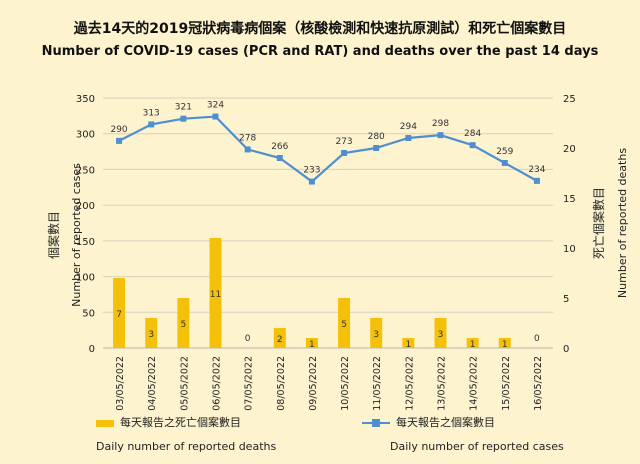 This screenshot has width=640, height=464. Describe the element at coordinates (463, 433) in the screenshot. I see `legend-cases: 每天報告之個案數目 Daily number of reported cases` at that location.